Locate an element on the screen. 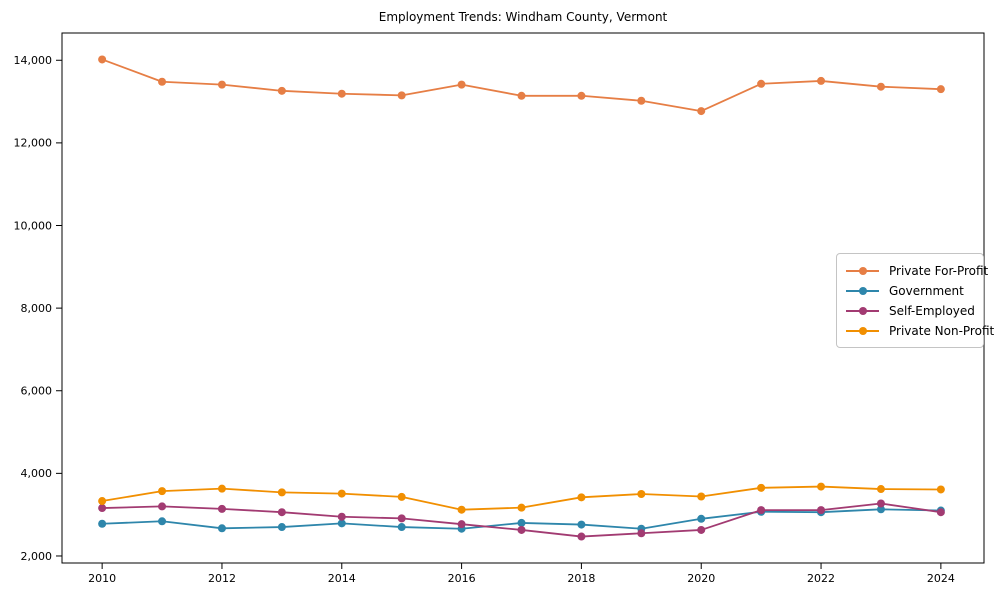 Image resolution: width=1000 pixels, height=600 pixels. legend-label: Private For-Profit is located at coordinates (939, 270).